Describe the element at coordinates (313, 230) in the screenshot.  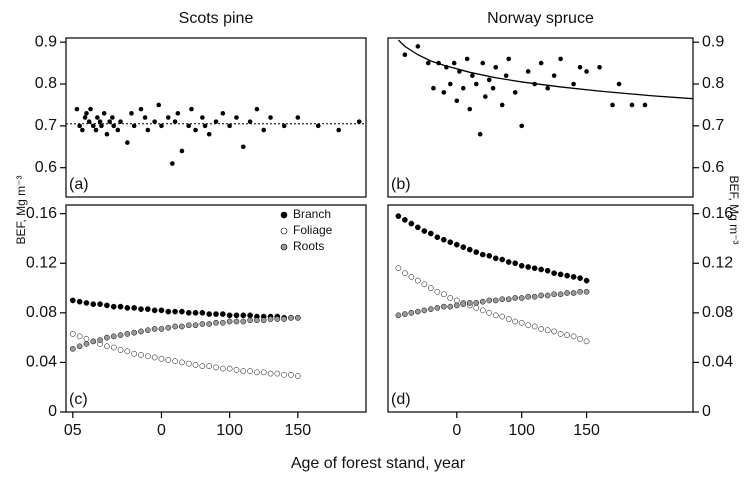
I see `legend-label: Foliage` at that location.